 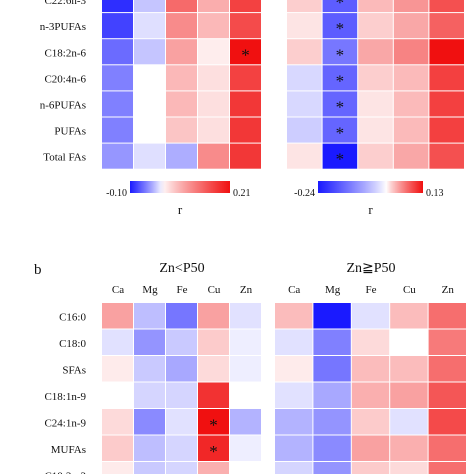 What do you see at coordinates (181, 268) in the screenshot?
I see `panel-title: Zn<P50` at bounding box center [181, 268].